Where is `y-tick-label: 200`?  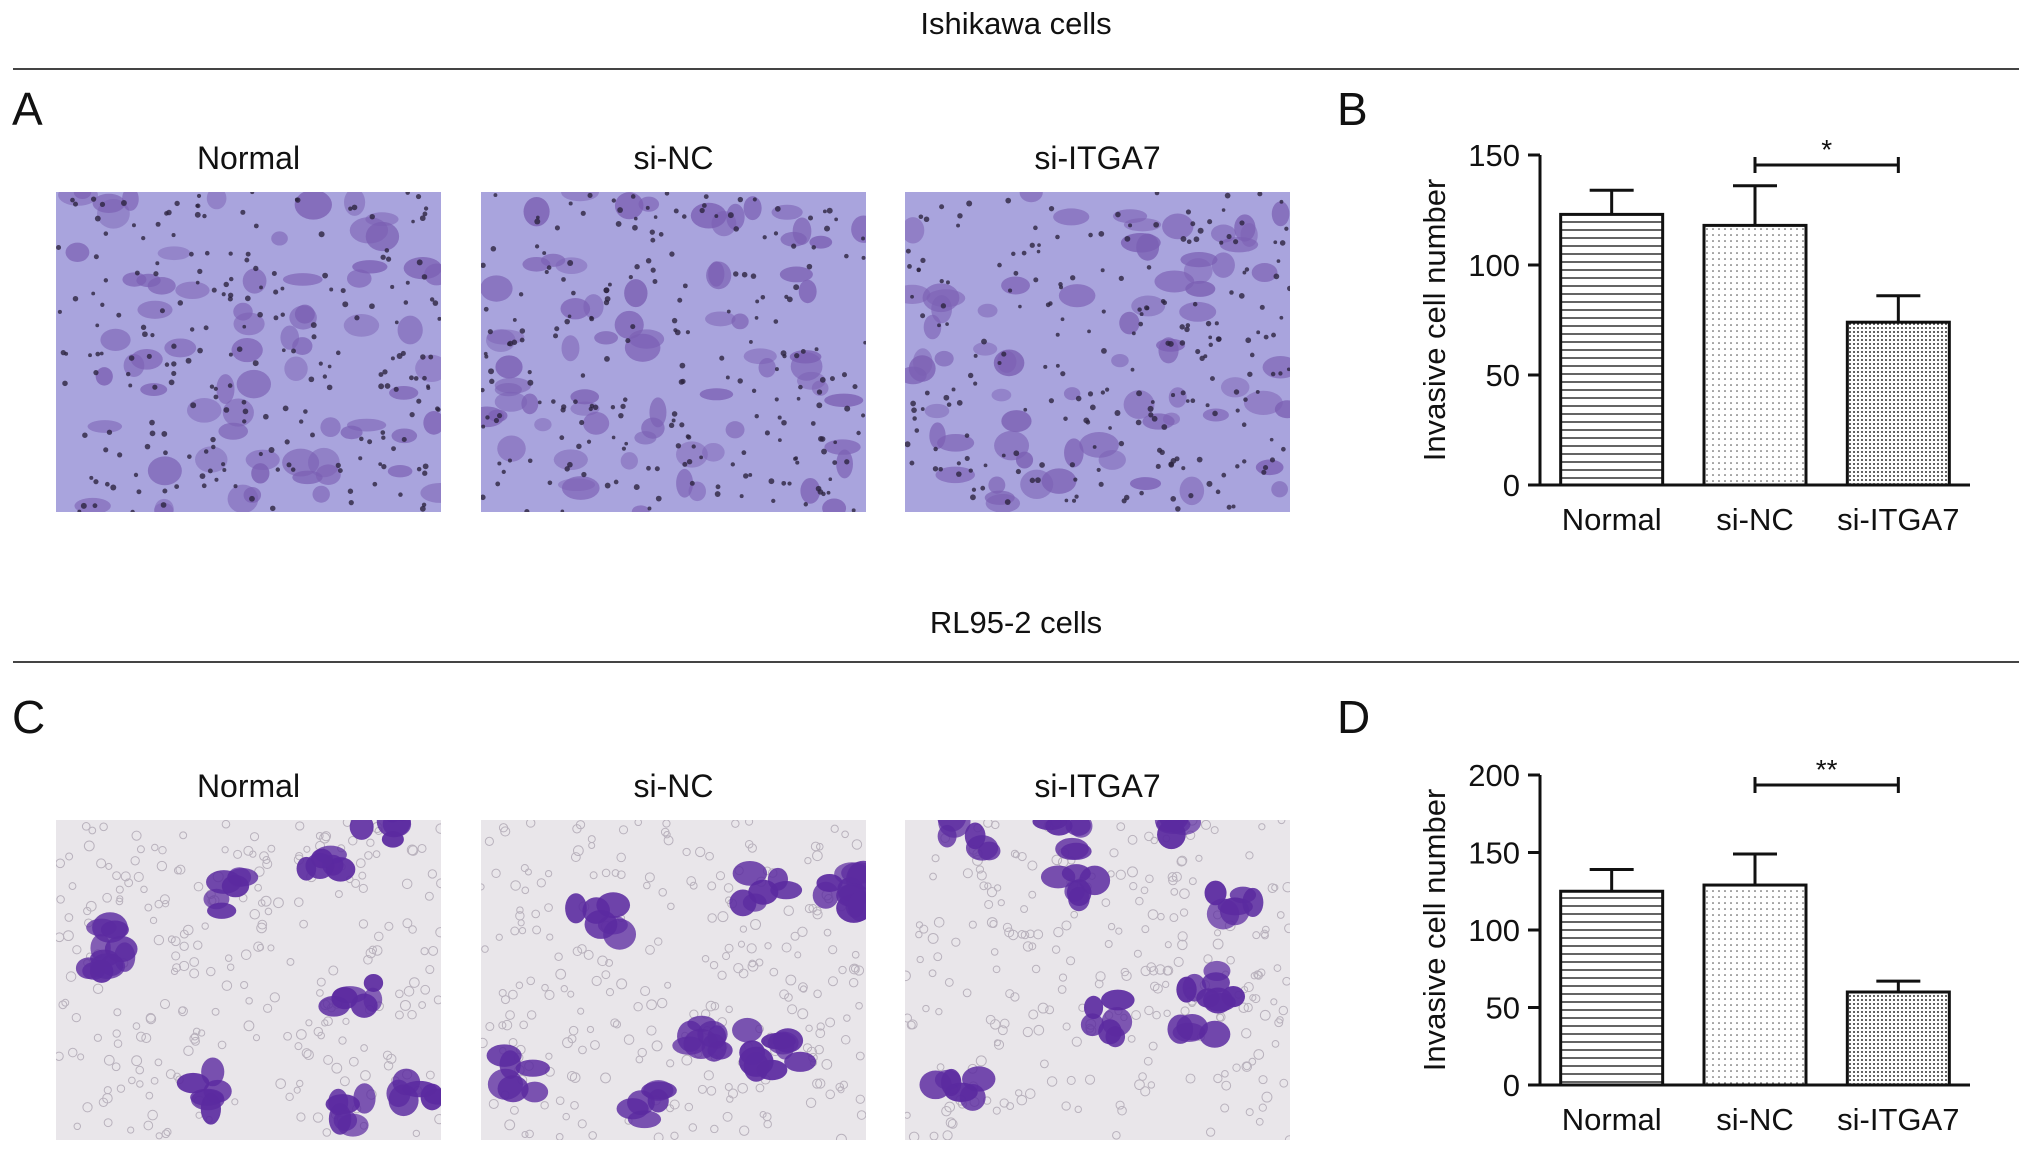 y-tick-label: 200 is located at coordinates (1494, 775).